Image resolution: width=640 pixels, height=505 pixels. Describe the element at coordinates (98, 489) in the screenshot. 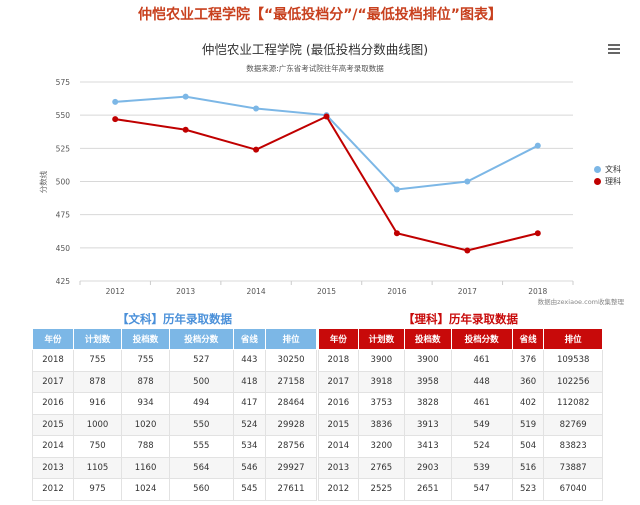

I see `table-cell: 975` at that location.